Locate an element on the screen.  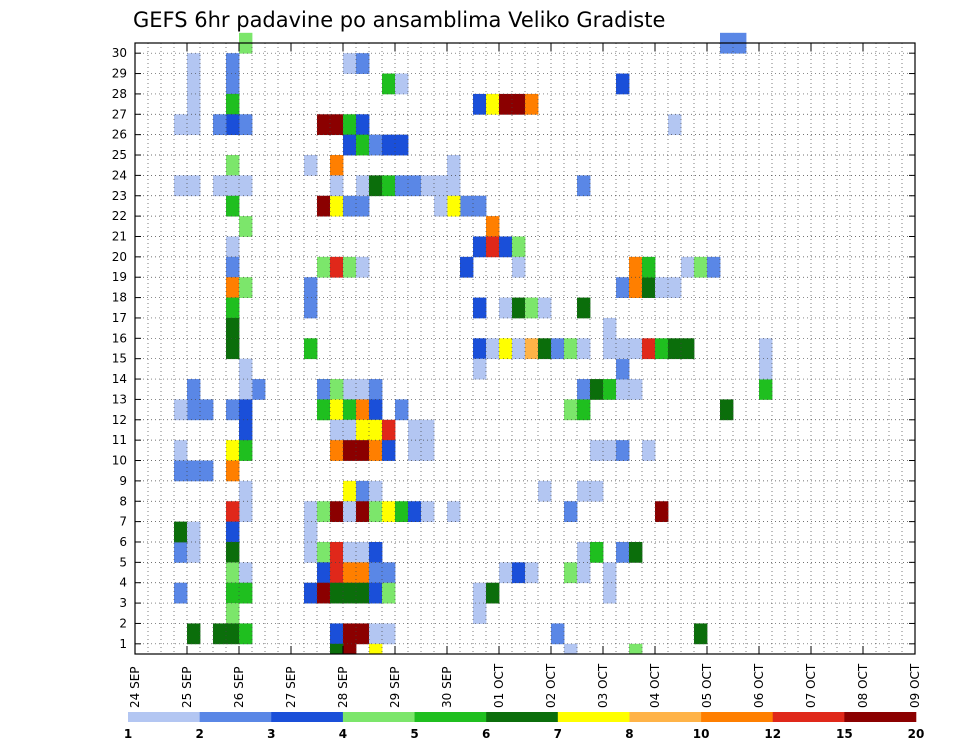
y-tick-label: 14 is located at coordinates (119, 379).